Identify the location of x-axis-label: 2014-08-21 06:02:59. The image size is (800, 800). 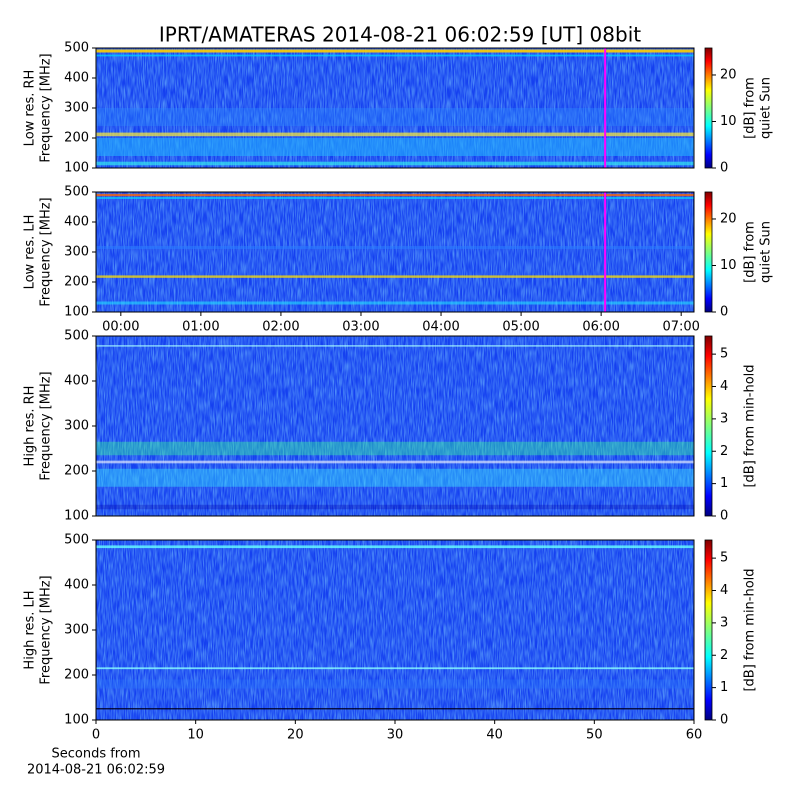
(96, 770).